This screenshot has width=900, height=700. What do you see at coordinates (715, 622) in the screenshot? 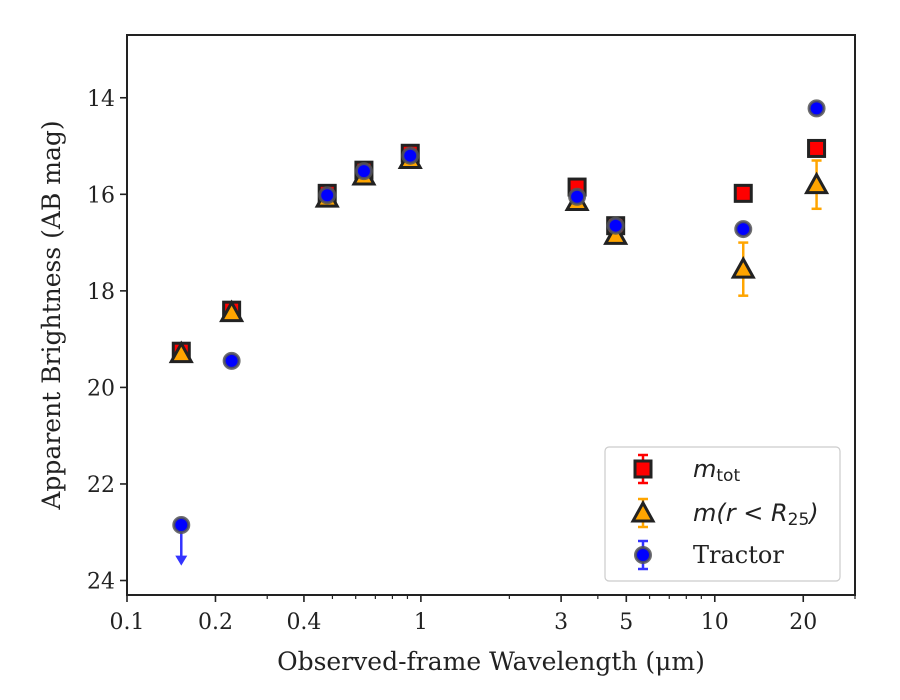
I see `x-tick-label: 10` at bounding box center [715, 622].